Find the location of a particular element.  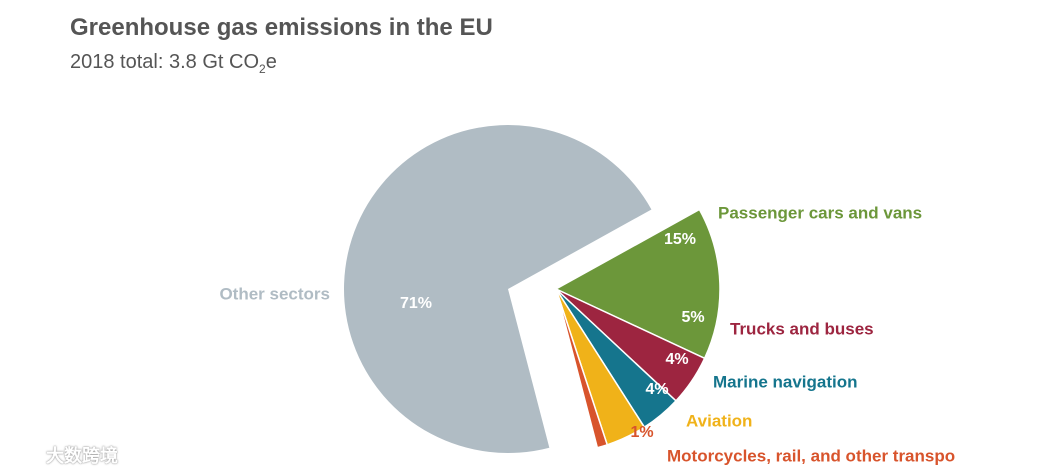

category-label-marine-navigation: Marine navigation is located at coordinates (785, 381).